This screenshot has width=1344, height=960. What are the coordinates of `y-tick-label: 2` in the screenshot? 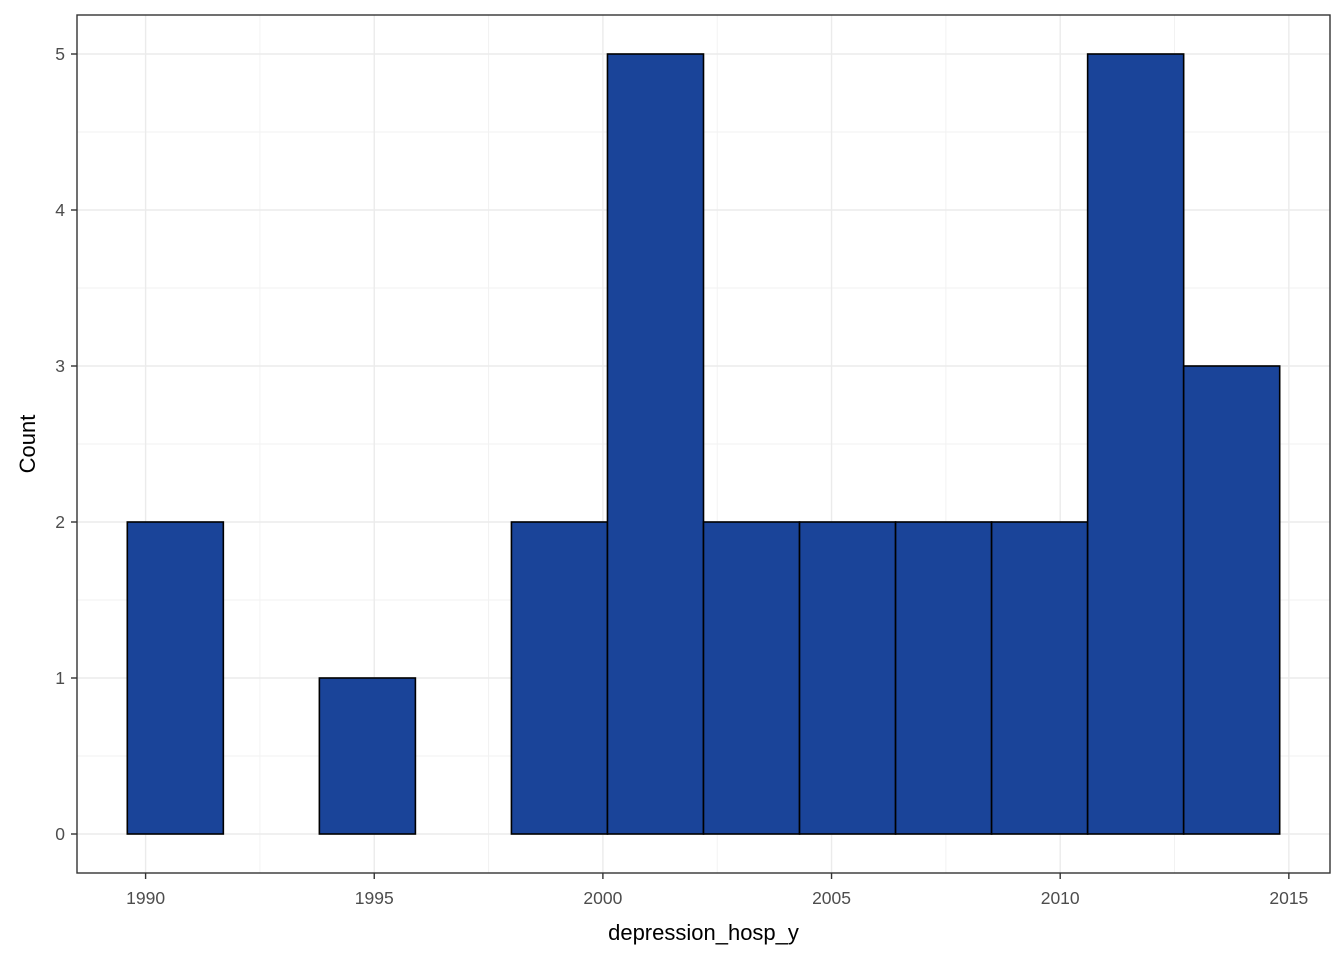 It's located at (60, 522).